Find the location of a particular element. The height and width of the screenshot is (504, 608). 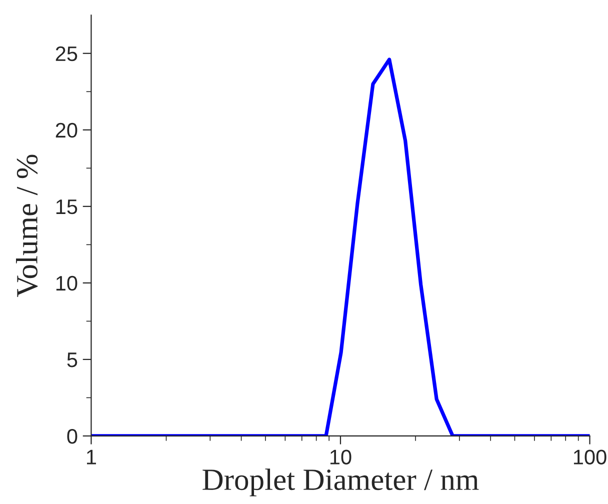

y-tick-label: 5 is located at coordinates (72, 360).